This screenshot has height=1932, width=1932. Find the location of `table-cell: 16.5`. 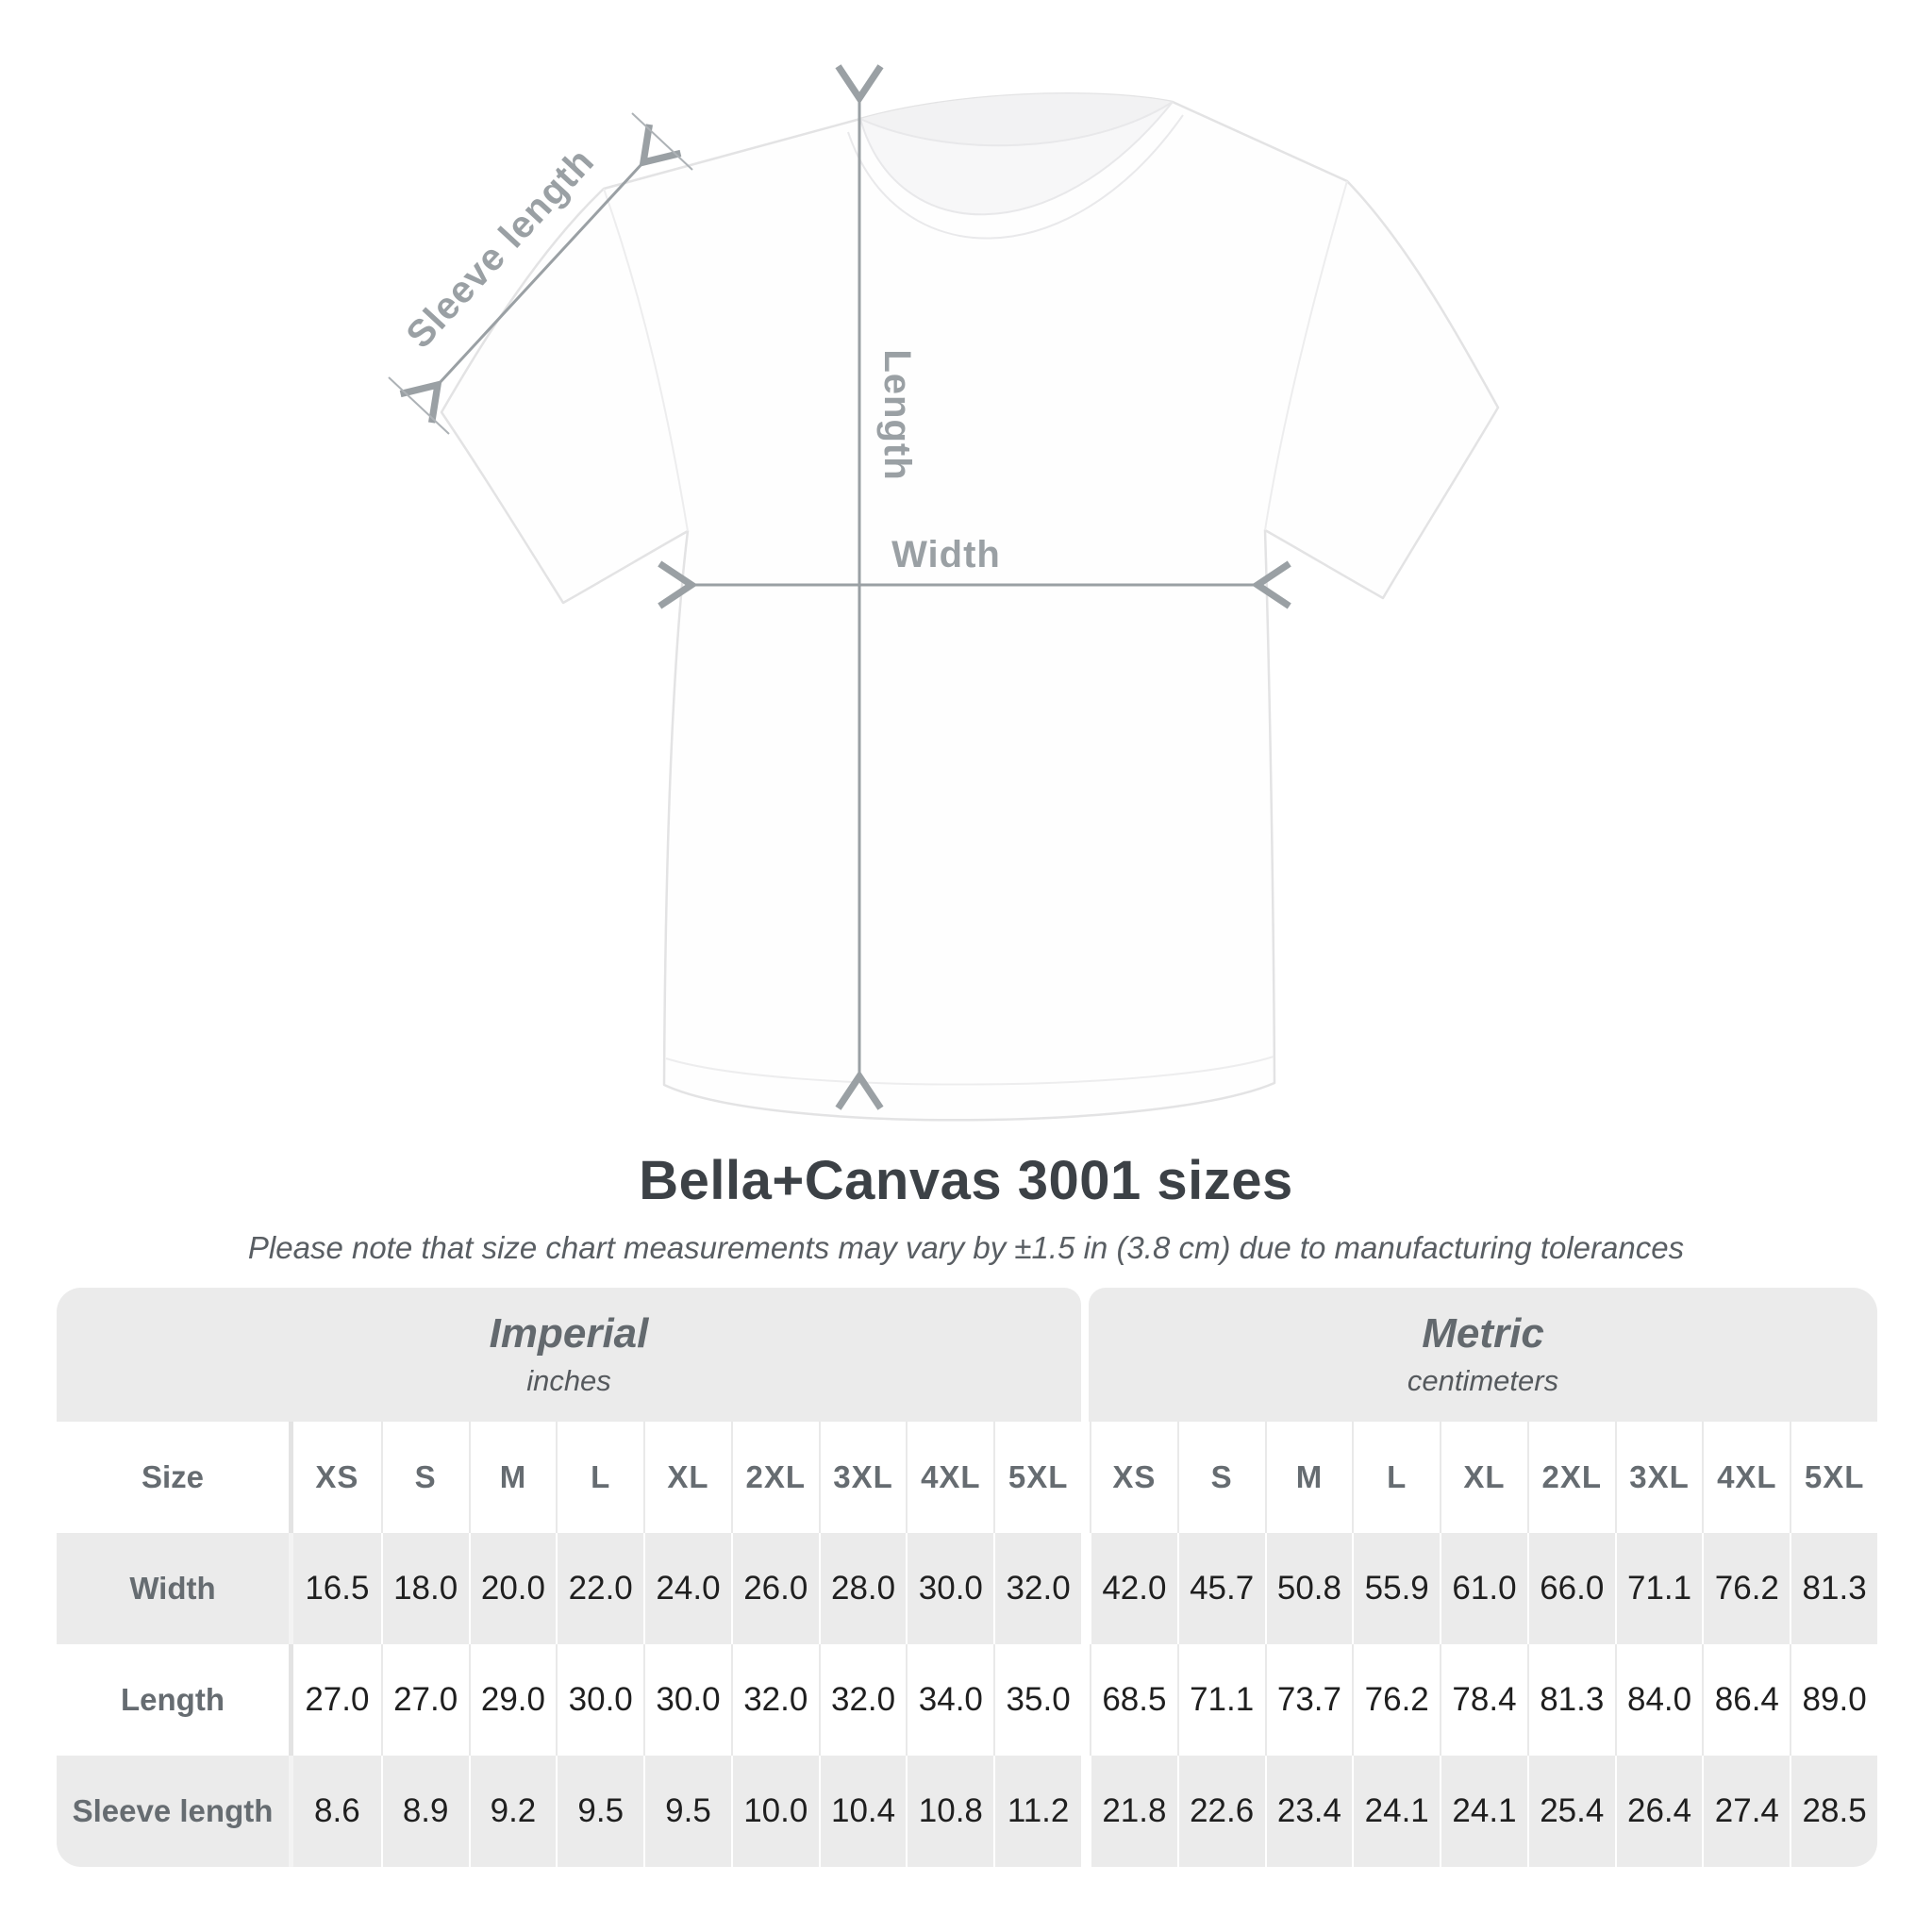

table-cell: 16.5 is located at coordinates (337, 1589).